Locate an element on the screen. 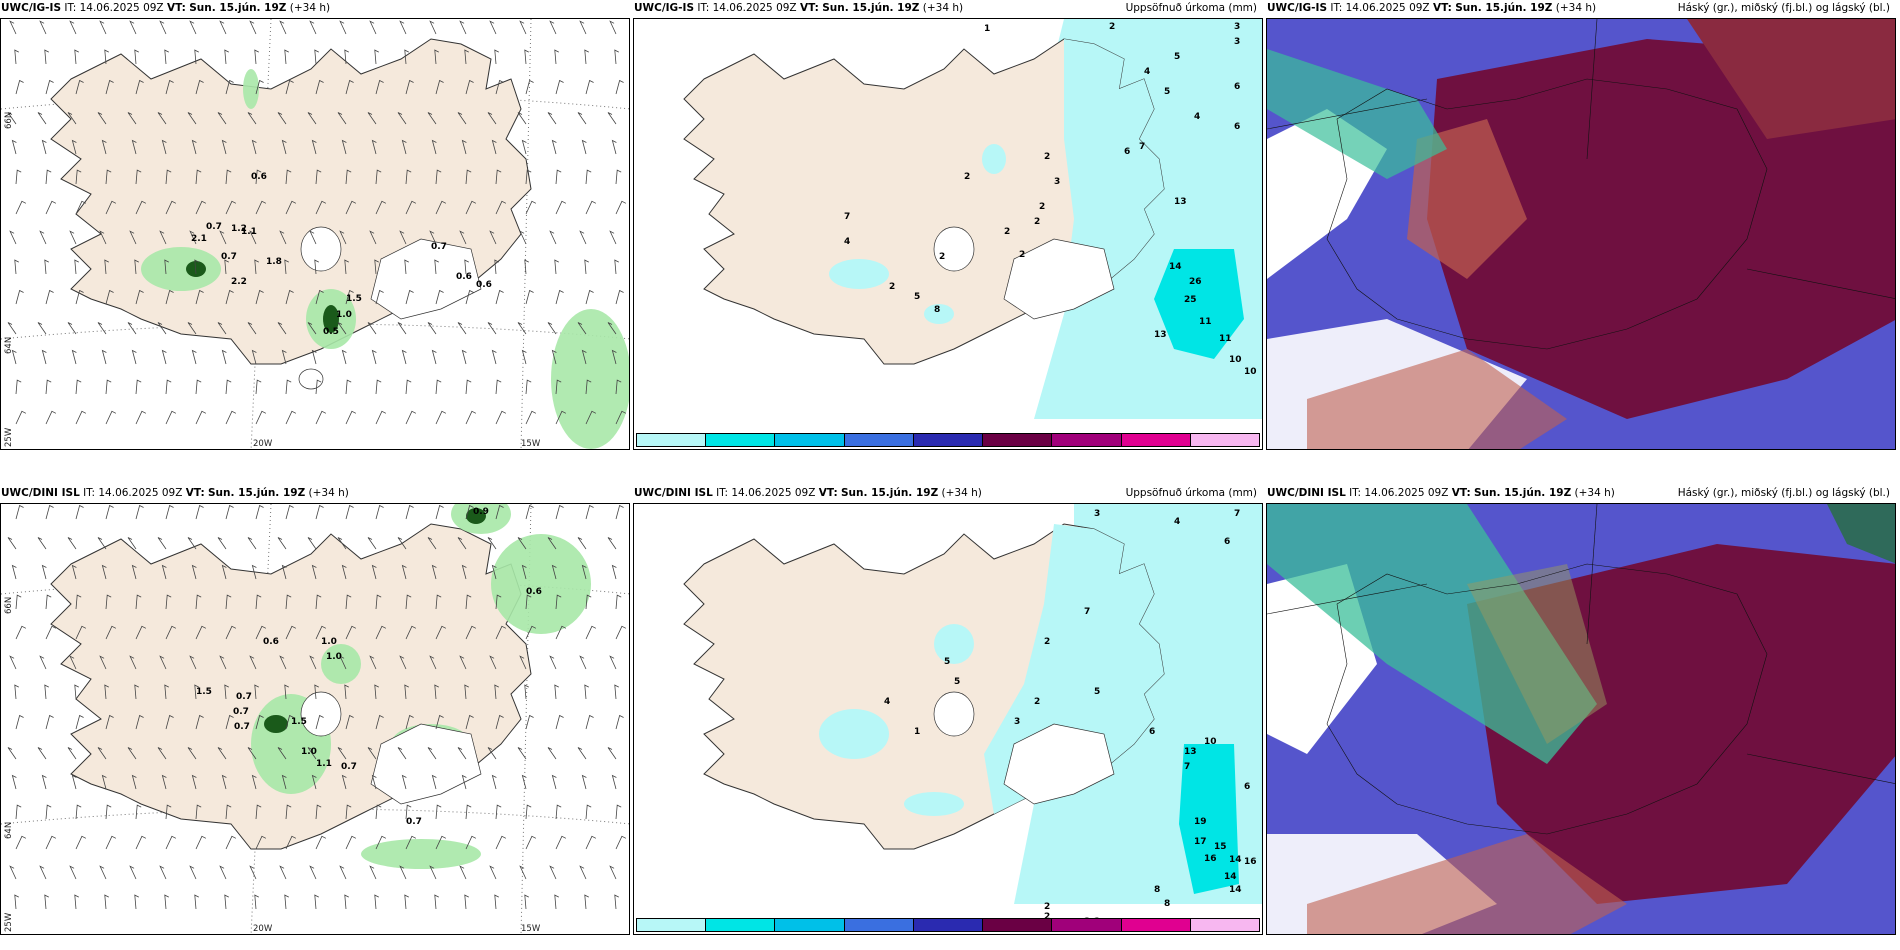 Image resolution: width=1900 pixels, height=950 pixels. precip-value-label: 1 is located at coordinates (917, 732).